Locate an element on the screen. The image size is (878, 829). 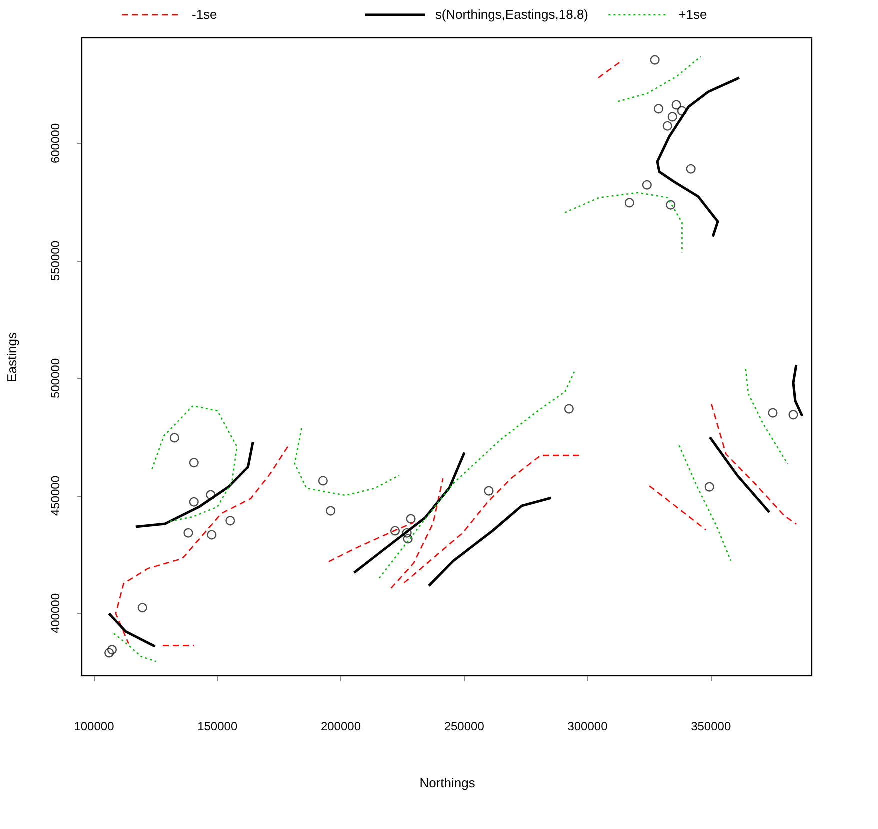
y-axis-title: Eastings is located at coordinates (12, 357).